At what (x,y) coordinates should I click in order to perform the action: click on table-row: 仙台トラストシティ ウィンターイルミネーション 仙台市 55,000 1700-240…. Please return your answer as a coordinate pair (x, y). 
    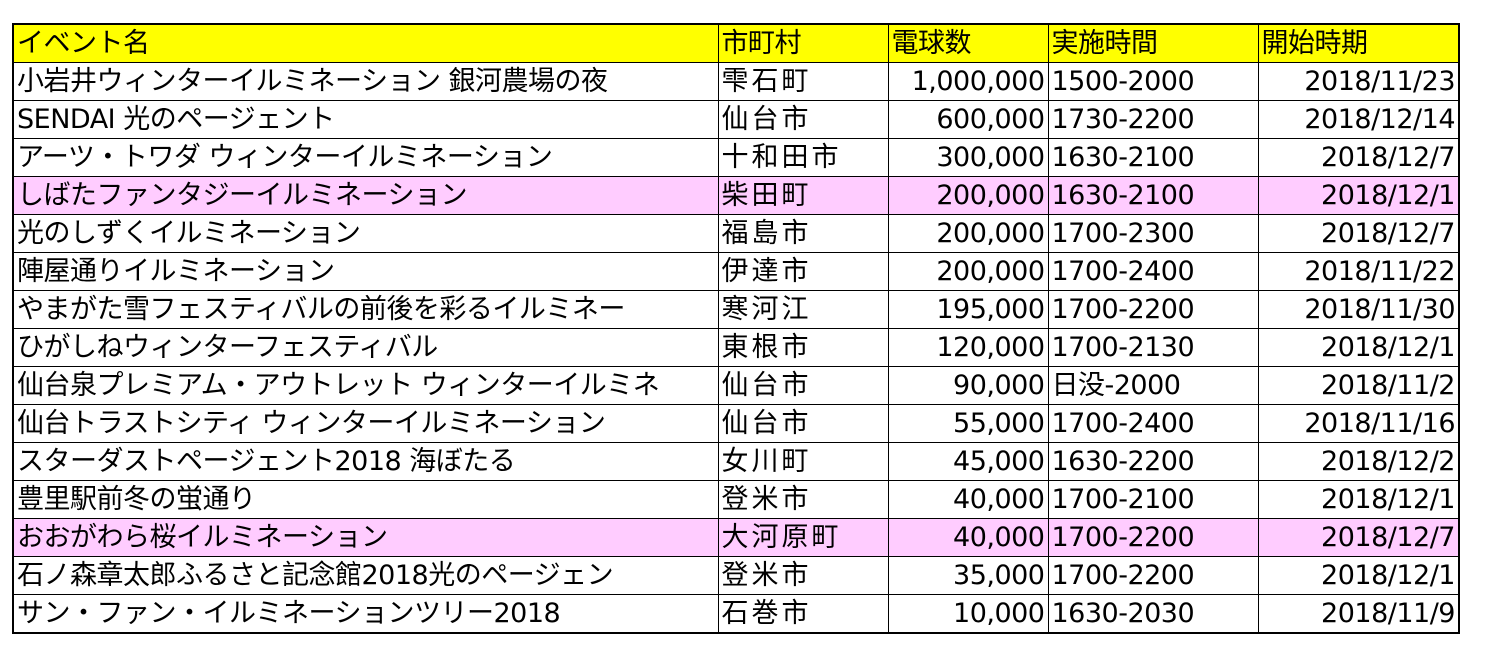
    Looking at the image, I should click on (736, 423).